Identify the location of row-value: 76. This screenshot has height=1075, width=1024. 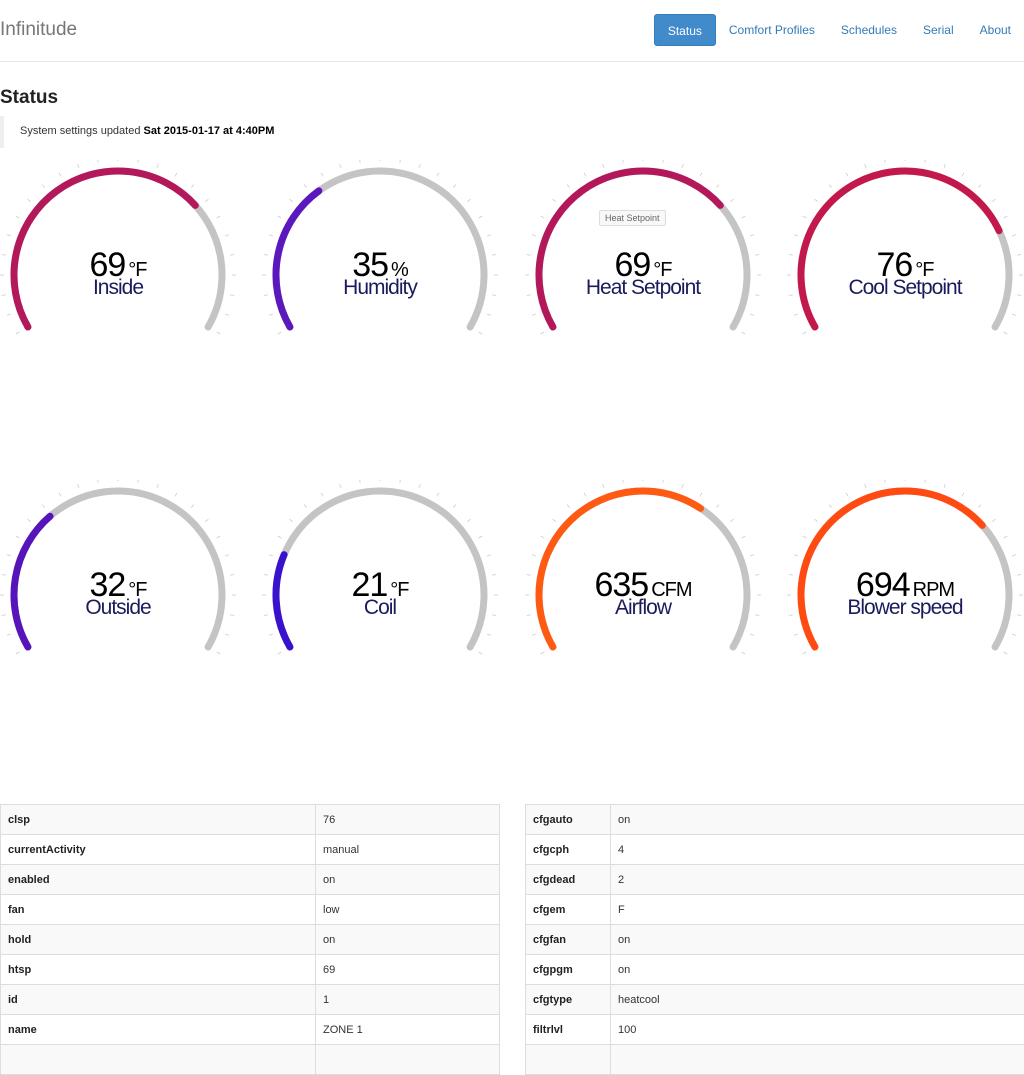
(408, 820).